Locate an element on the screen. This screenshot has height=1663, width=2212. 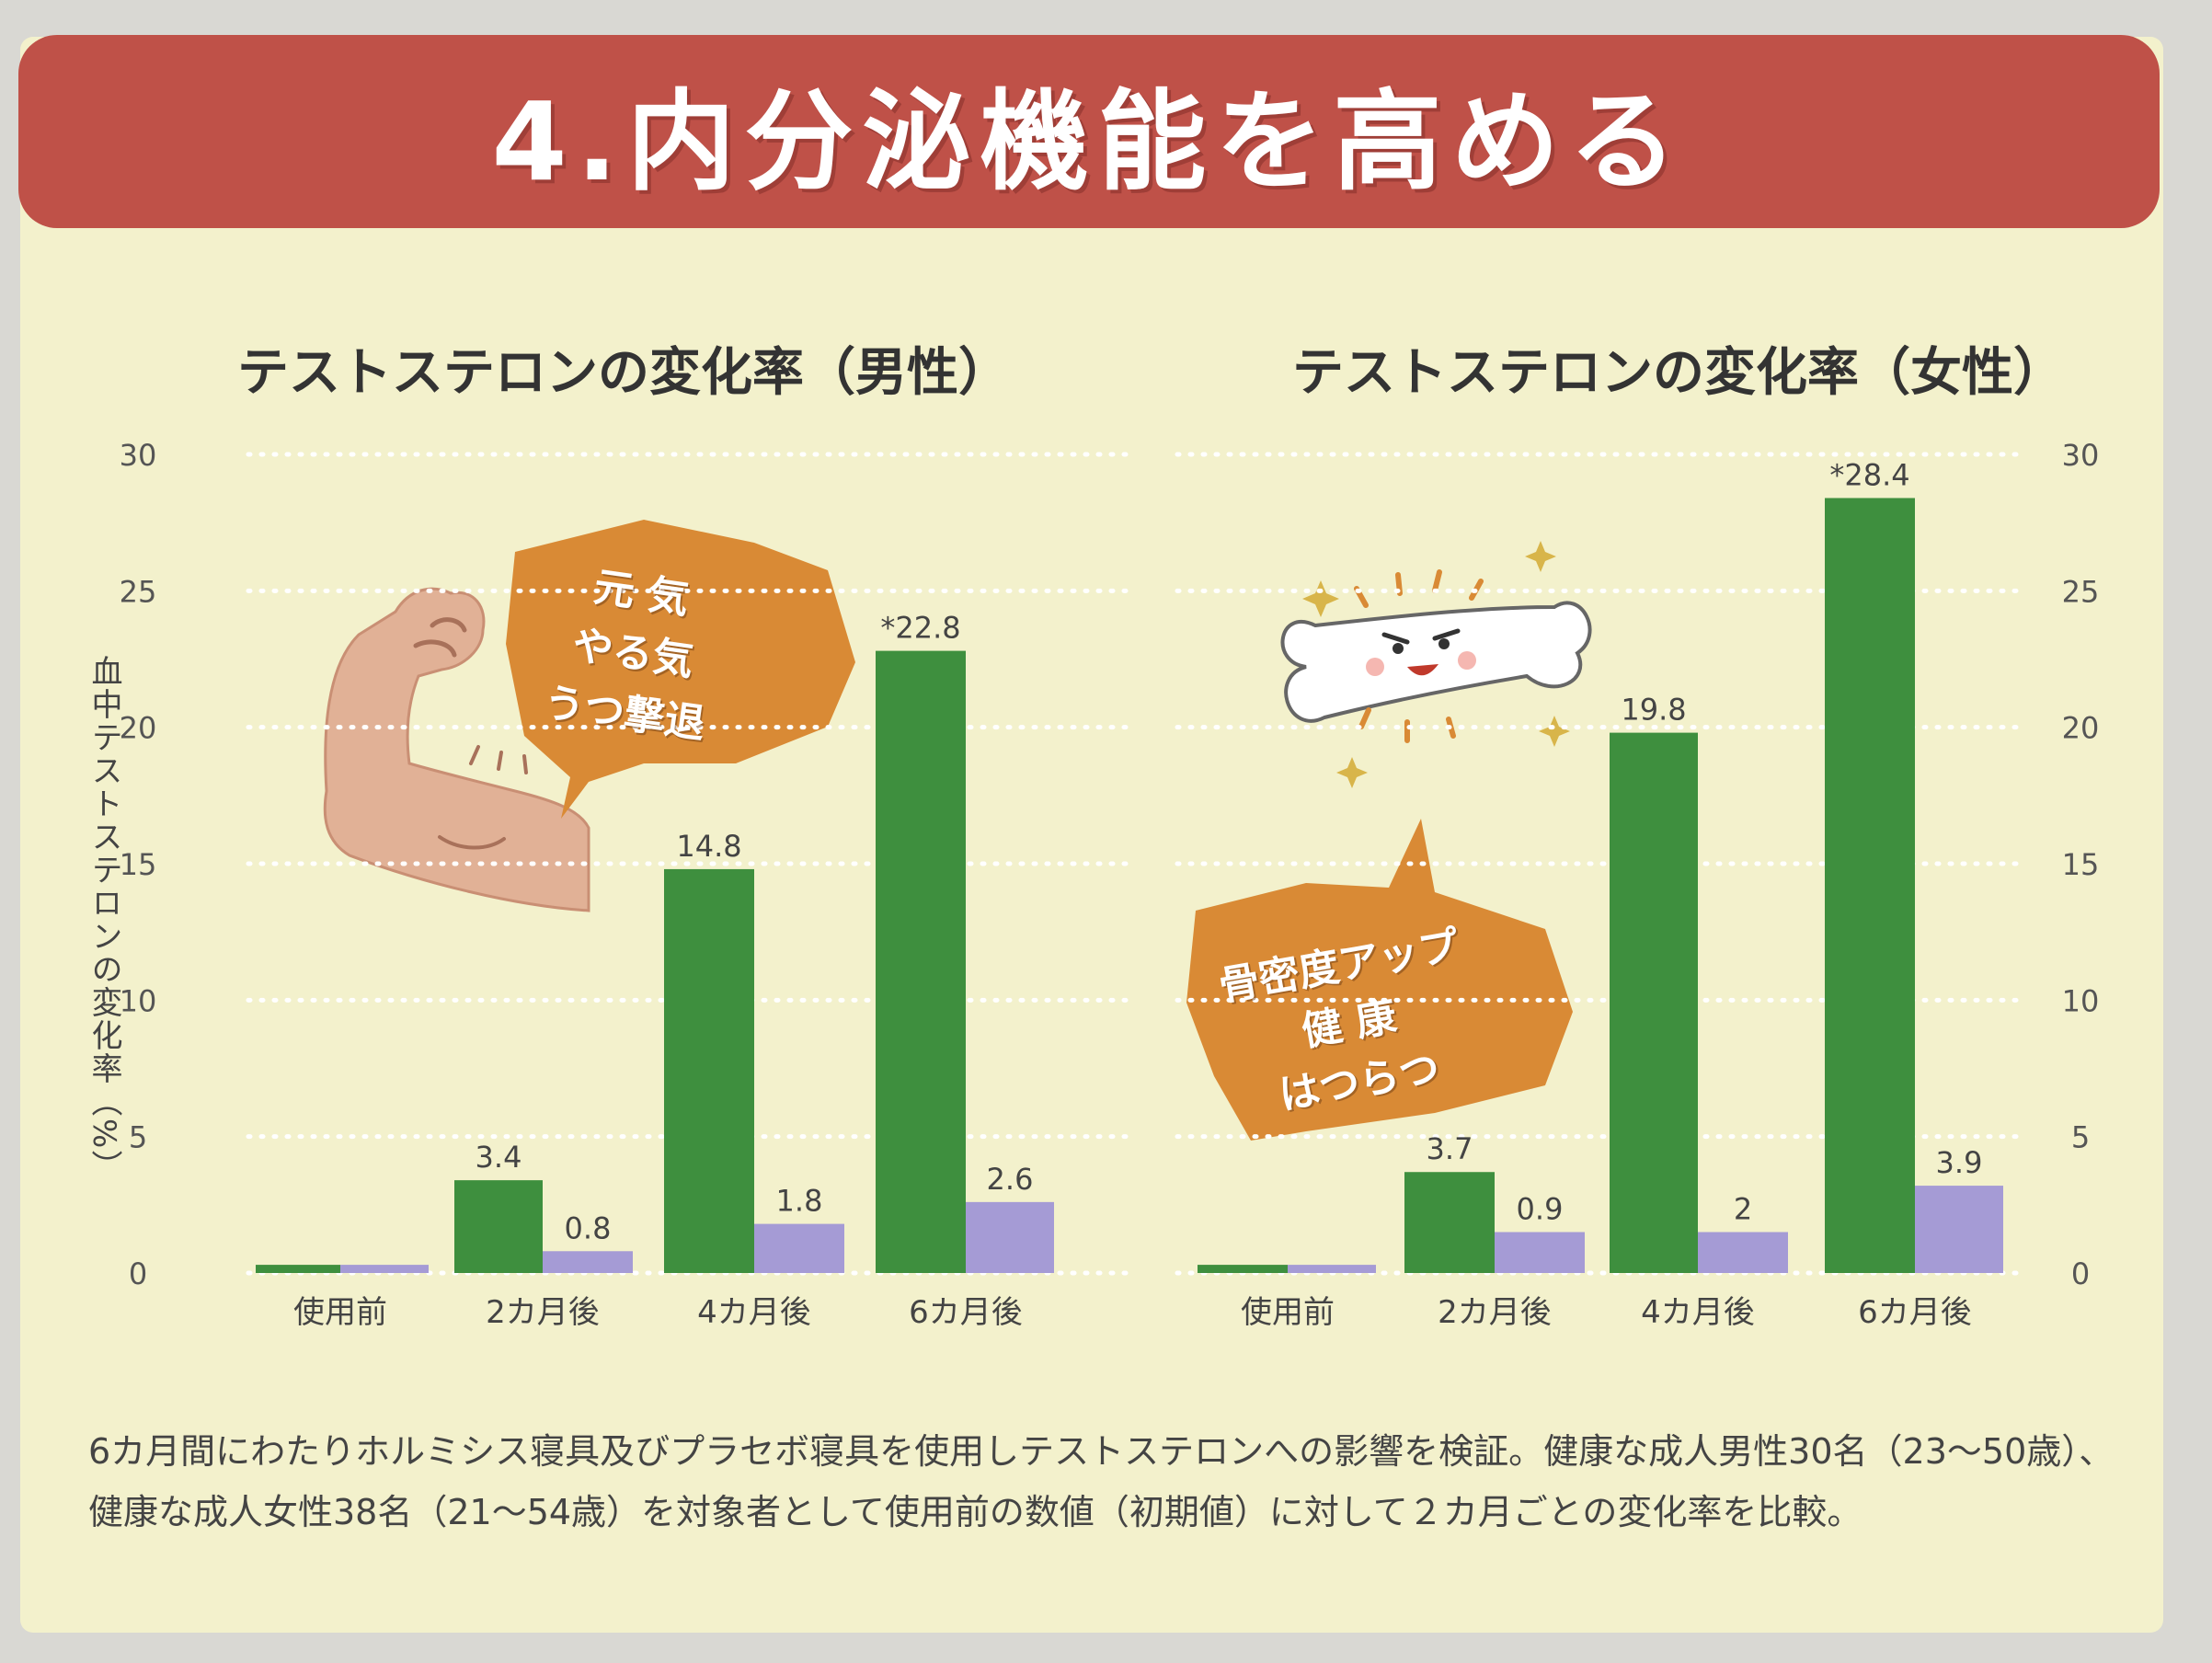
y-axis-label: 血中テストステロンの変化率（%） is located at coordinates (104, 919).